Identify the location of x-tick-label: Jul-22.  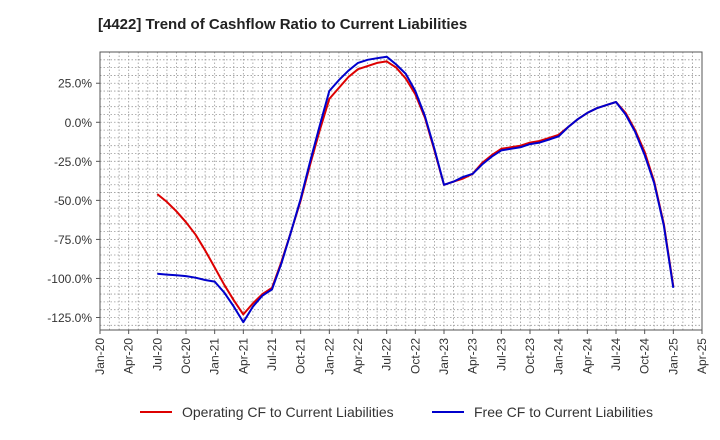
(387, 354).